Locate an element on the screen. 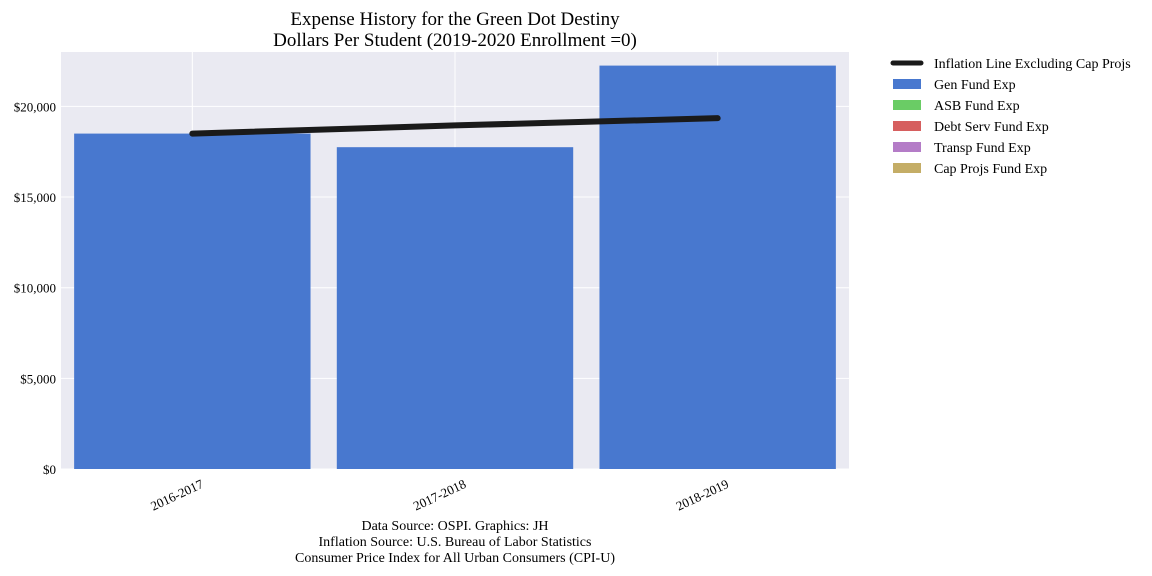  y-axis: $0 $5,000 $10,000 $15,000 $20,000 is located at coordinates (35, 288).